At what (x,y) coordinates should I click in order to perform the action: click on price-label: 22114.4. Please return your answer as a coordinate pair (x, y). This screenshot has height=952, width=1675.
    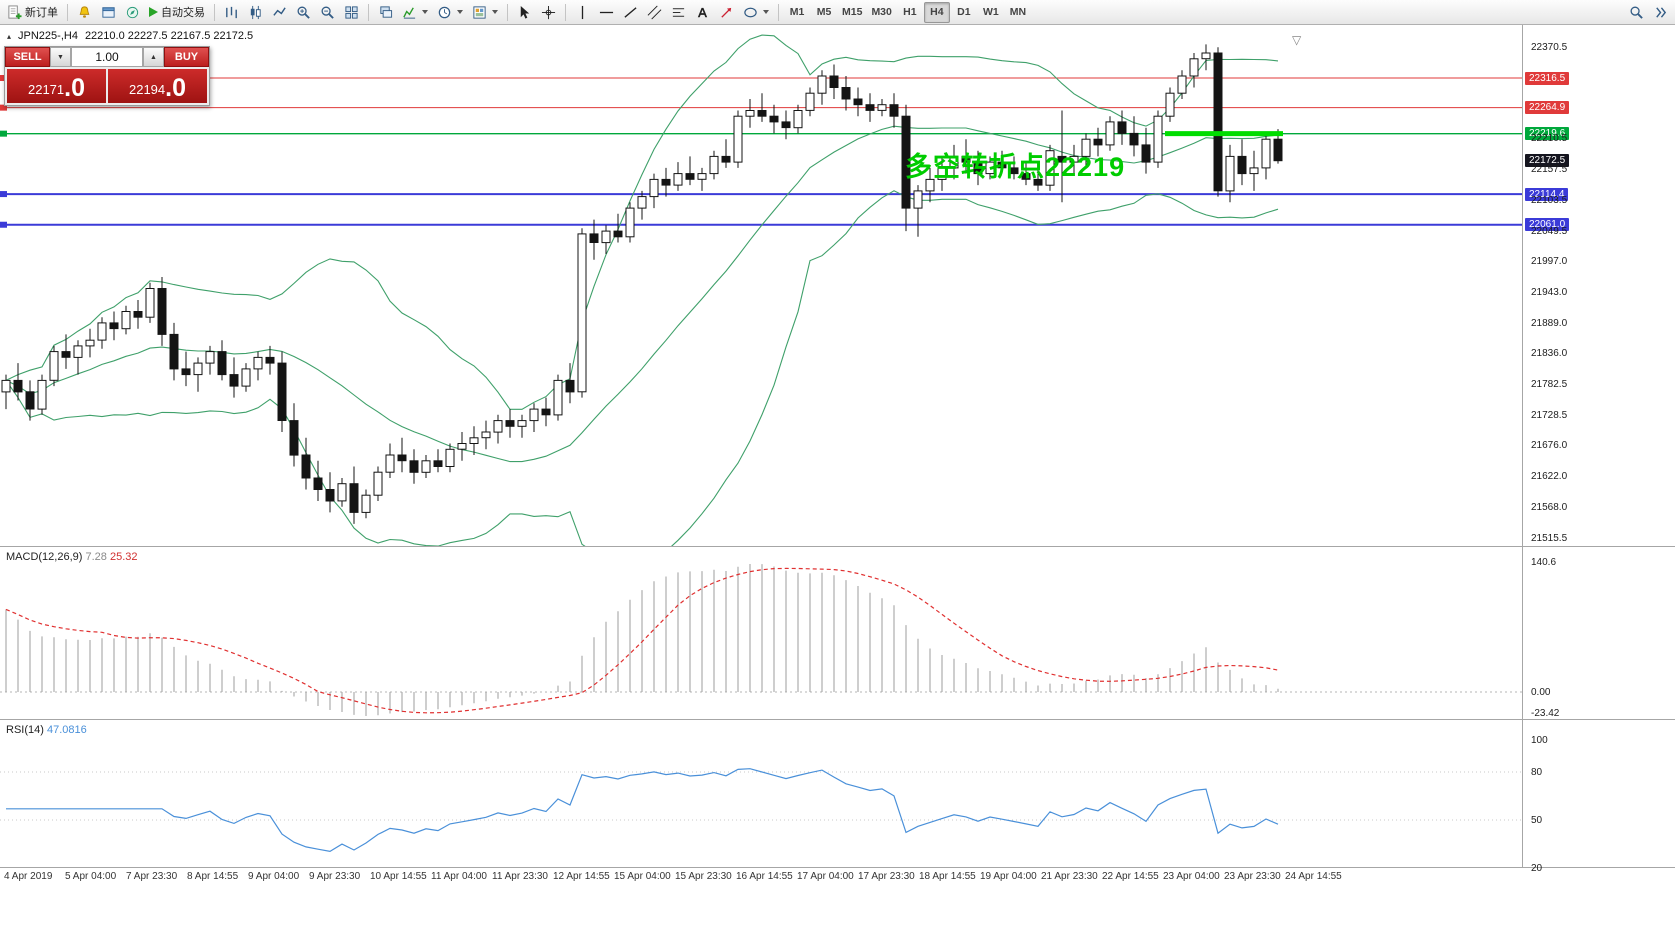
    Looking at the image, I should click on (1547, 194).